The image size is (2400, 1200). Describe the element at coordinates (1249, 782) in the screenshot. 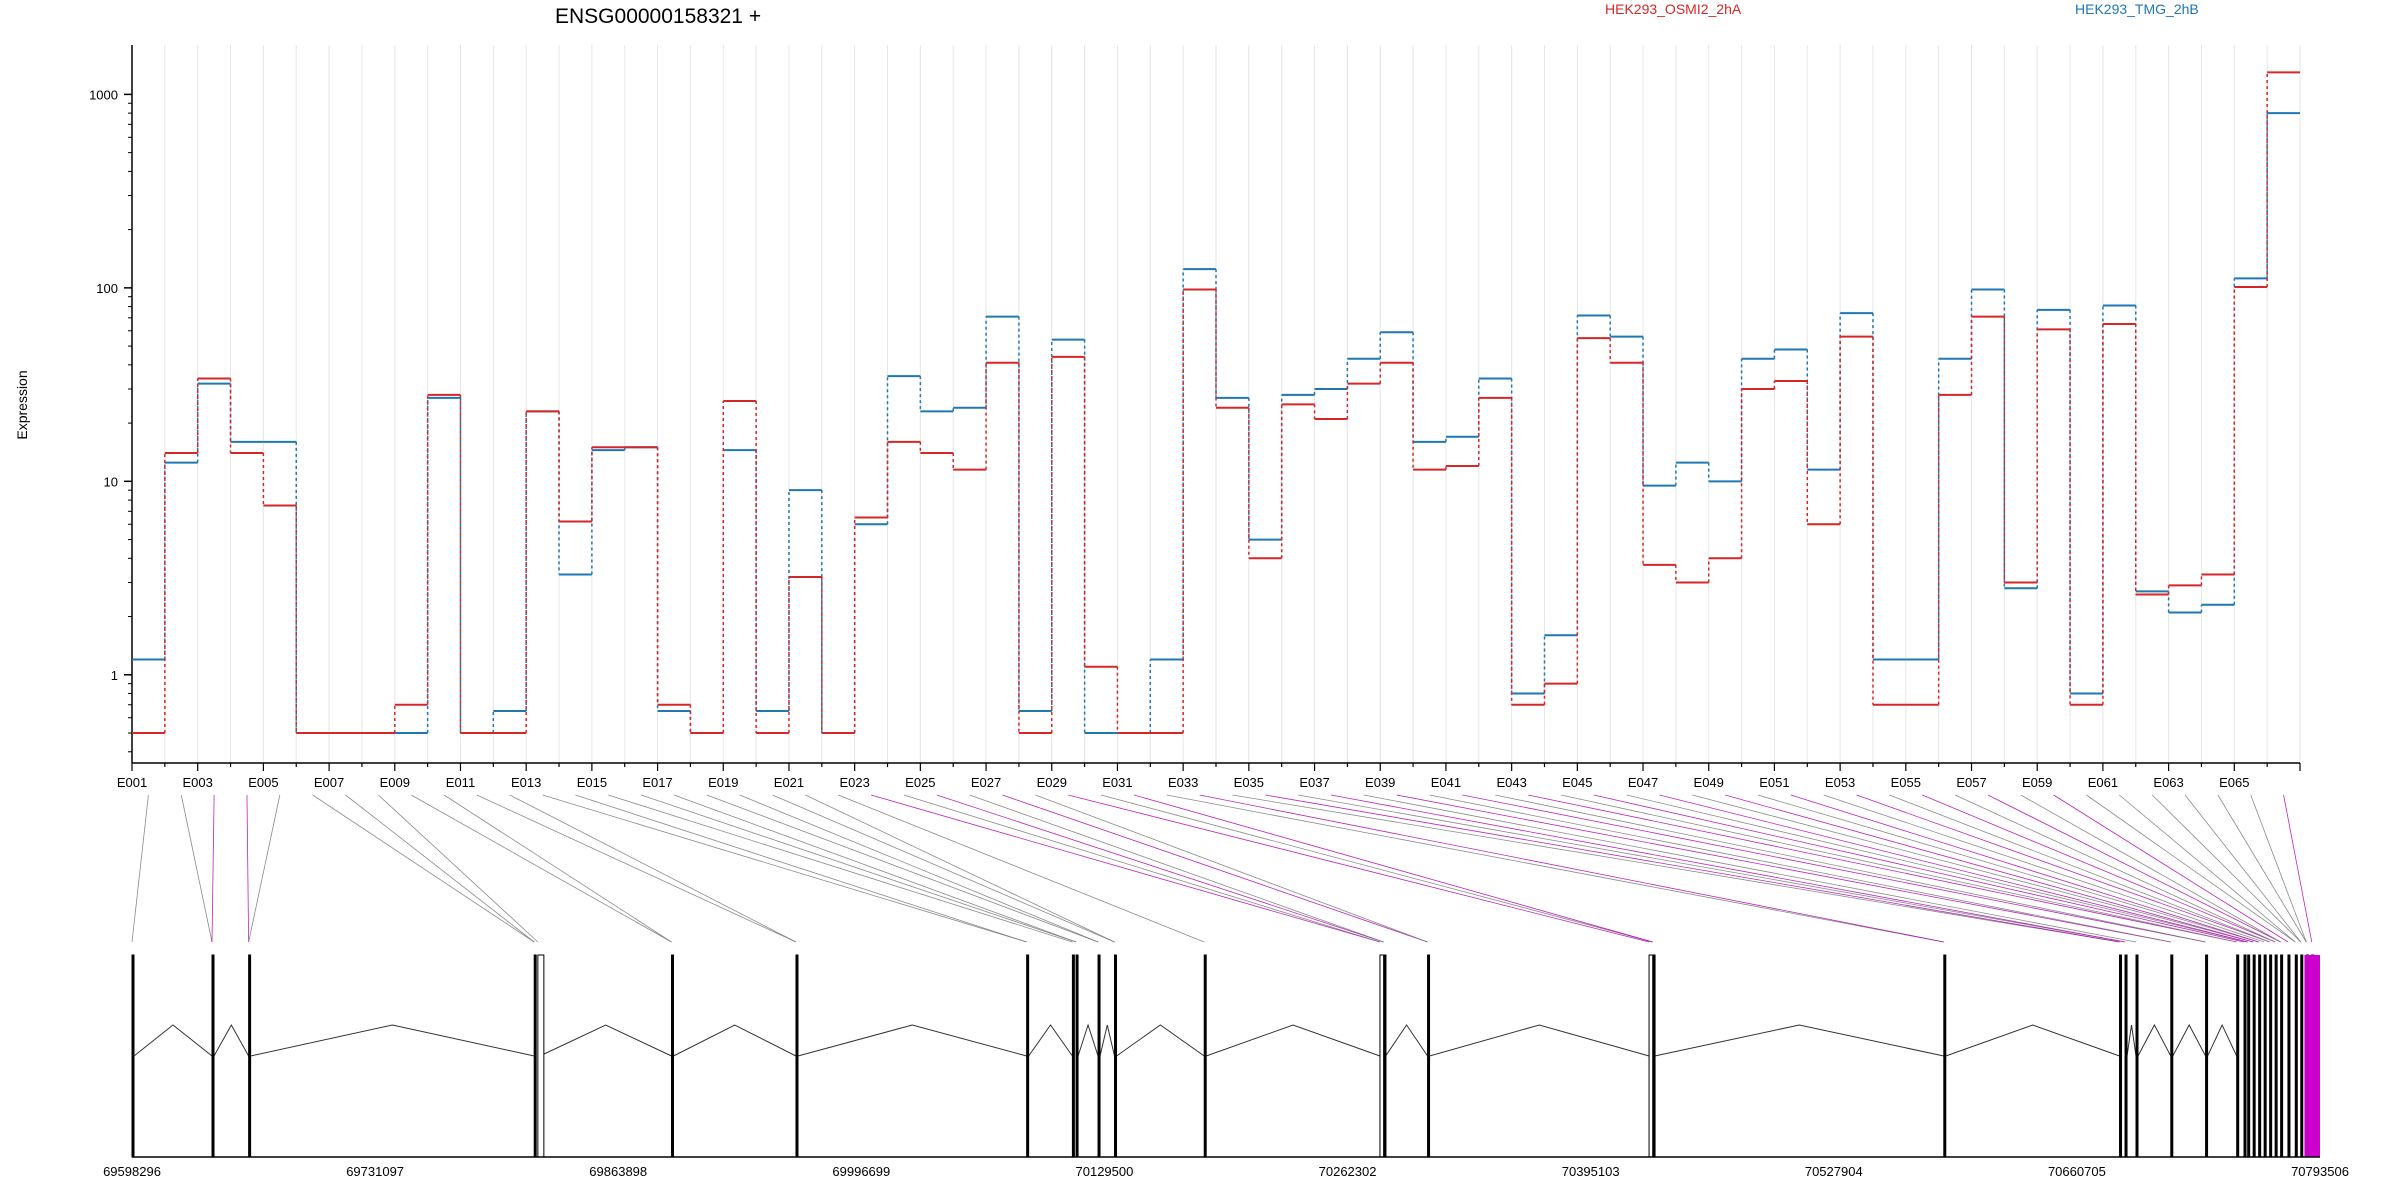

I see `x-tick-label: E035` at that location.